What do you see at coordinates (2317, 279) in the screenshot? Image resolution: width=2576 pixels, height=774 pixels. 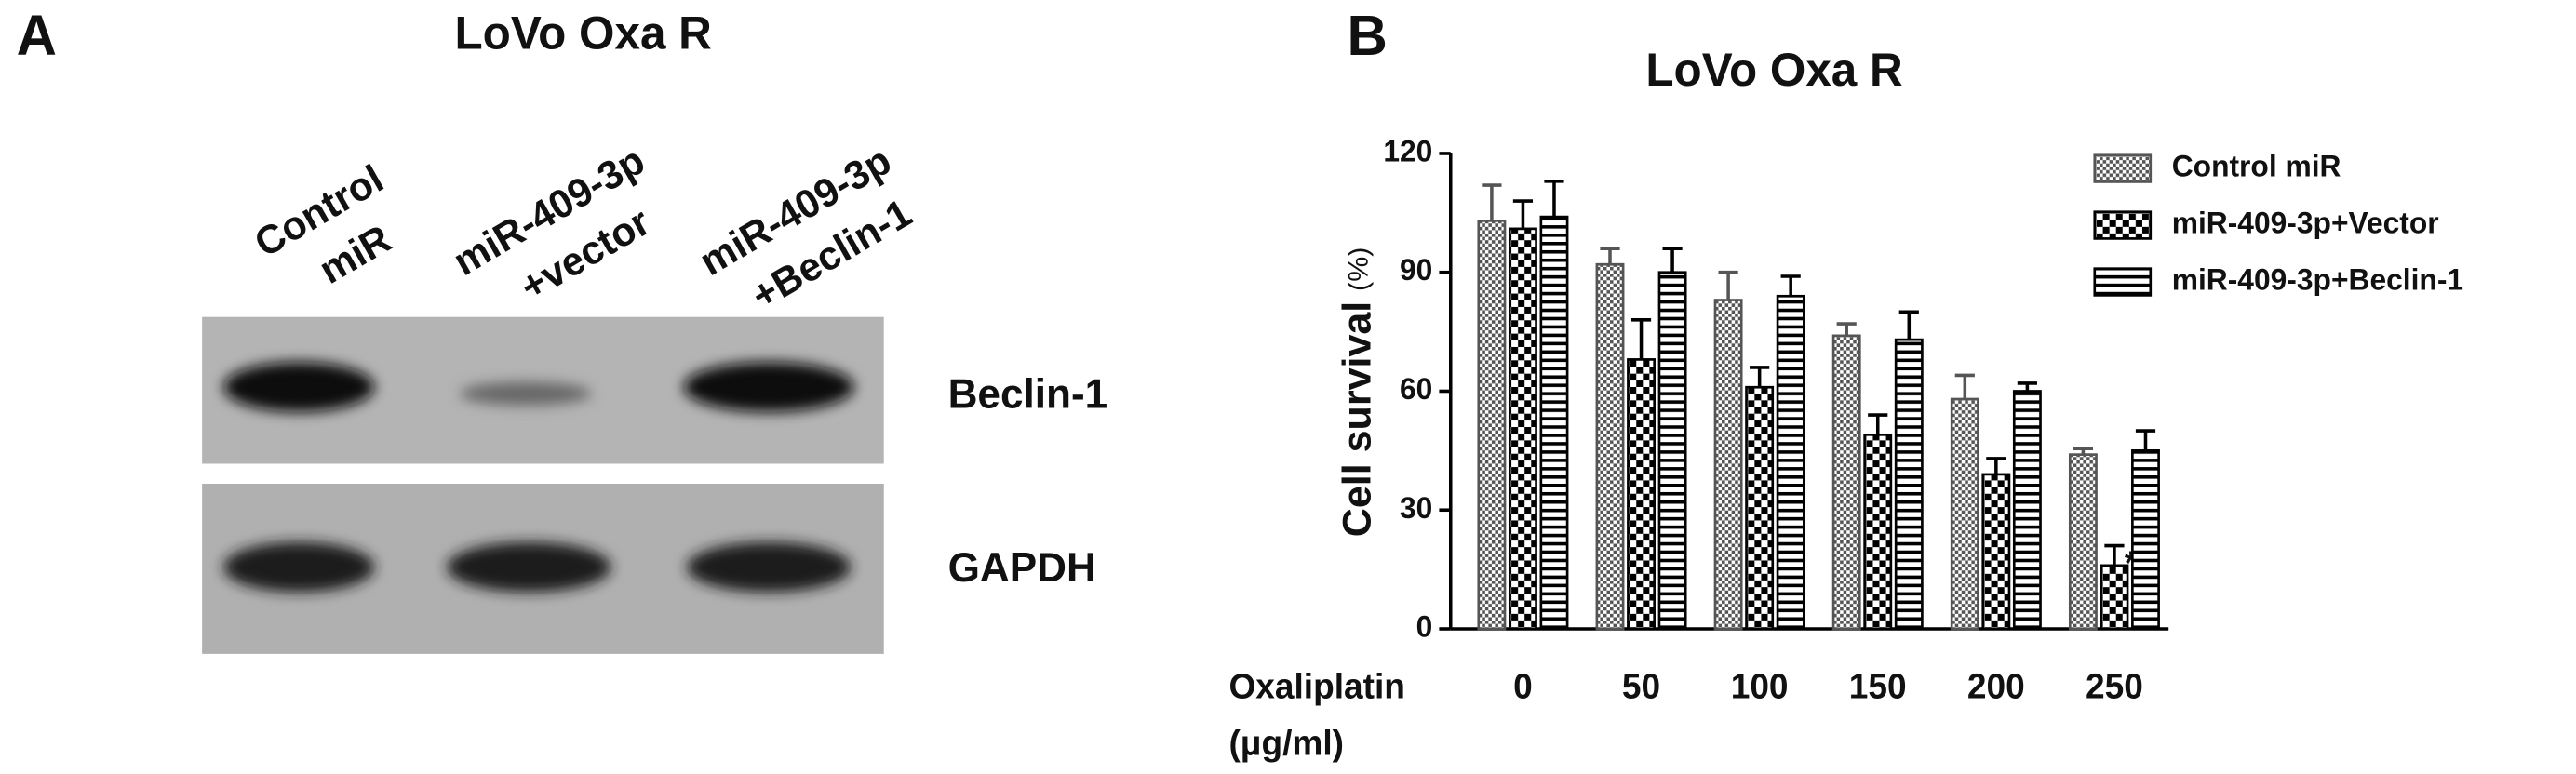 I see `legend-label: miR-409-3p+Beclin-1` at bounding box center [2317, 279].